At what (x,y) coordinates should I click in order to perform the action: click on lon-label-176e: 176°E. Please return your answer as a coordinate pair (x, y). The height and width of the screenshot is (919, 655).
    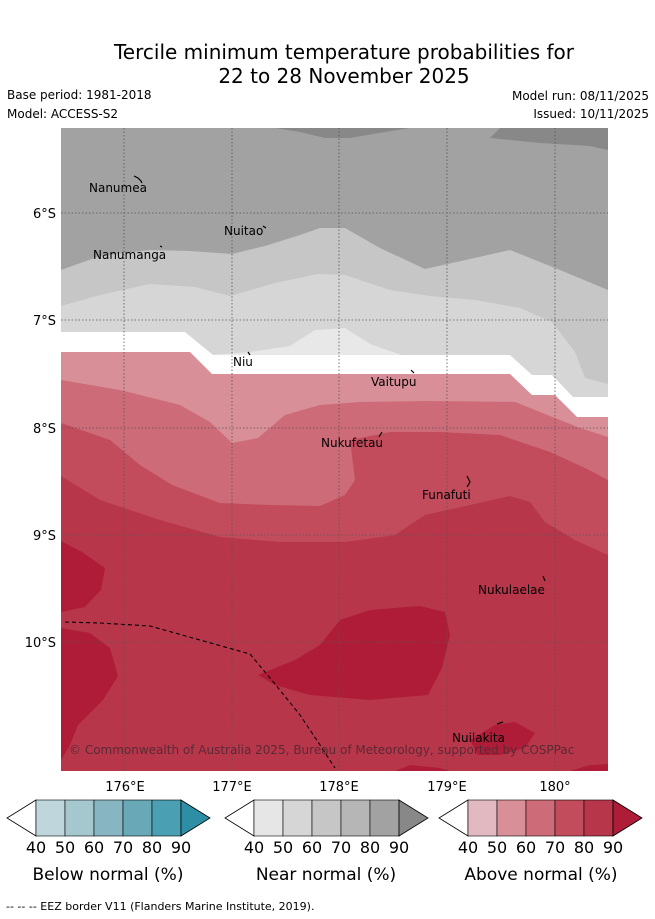
    Looking at the image, I should click on (125, 787).